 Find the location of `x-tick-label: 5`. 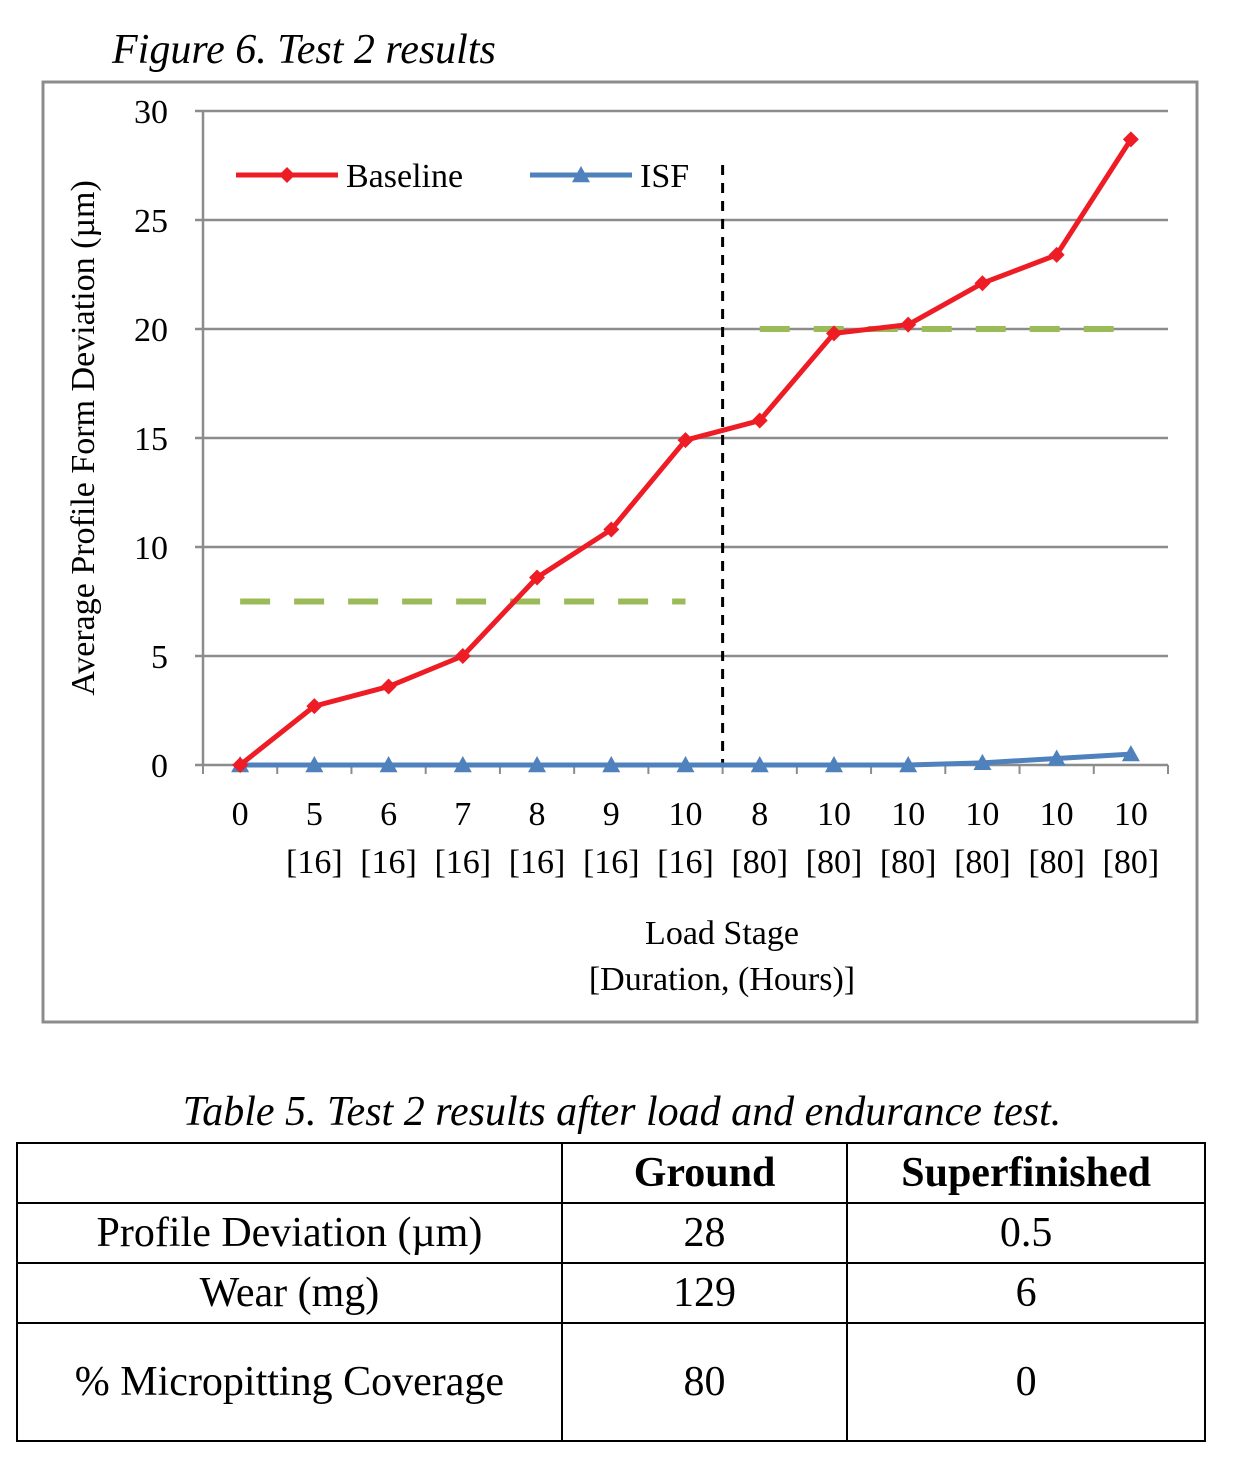

x-tick-label: 5 is located at coordinates (314, 814).